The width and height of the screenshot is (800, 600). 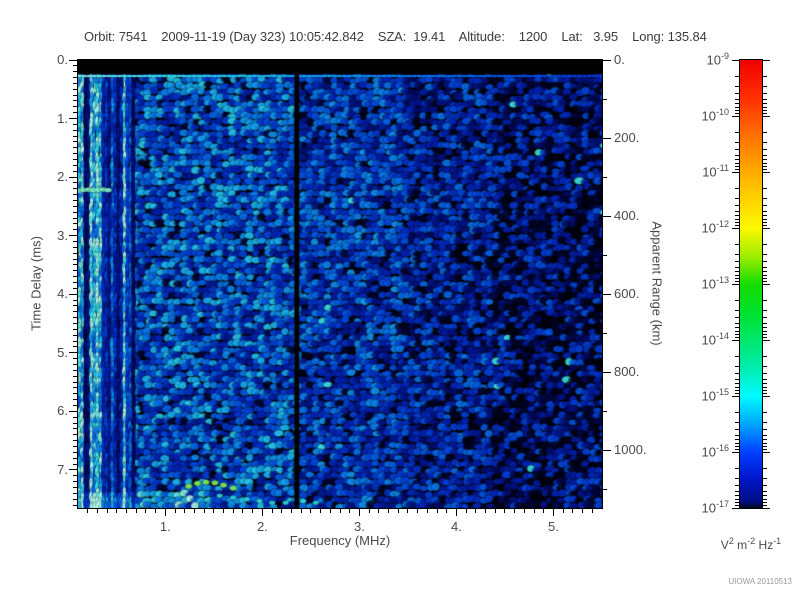 I want to click on y-left-tick-label: 5., so click(x=62, y=352).